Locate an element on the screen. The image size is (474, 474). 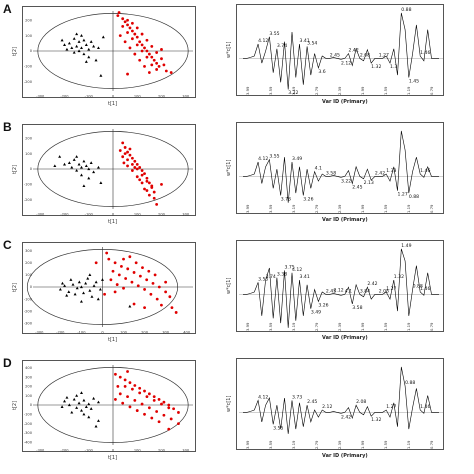
y-tick-label: 100 is located at coordinates (29, 396).